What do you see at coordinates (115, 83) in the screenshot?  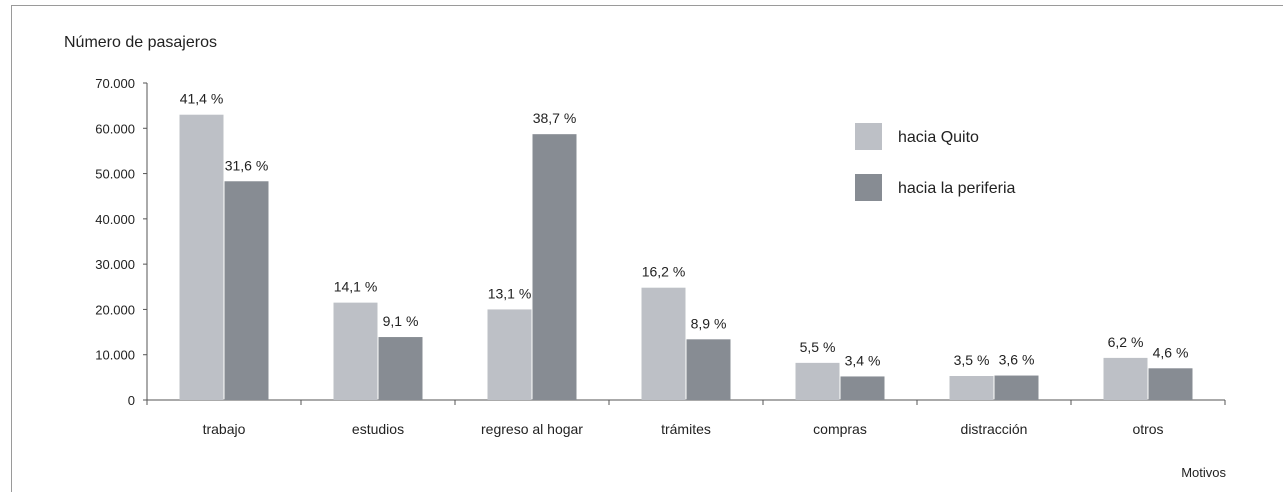 I see `y-tick-label: 70.000` at bounding box center [115, 83].